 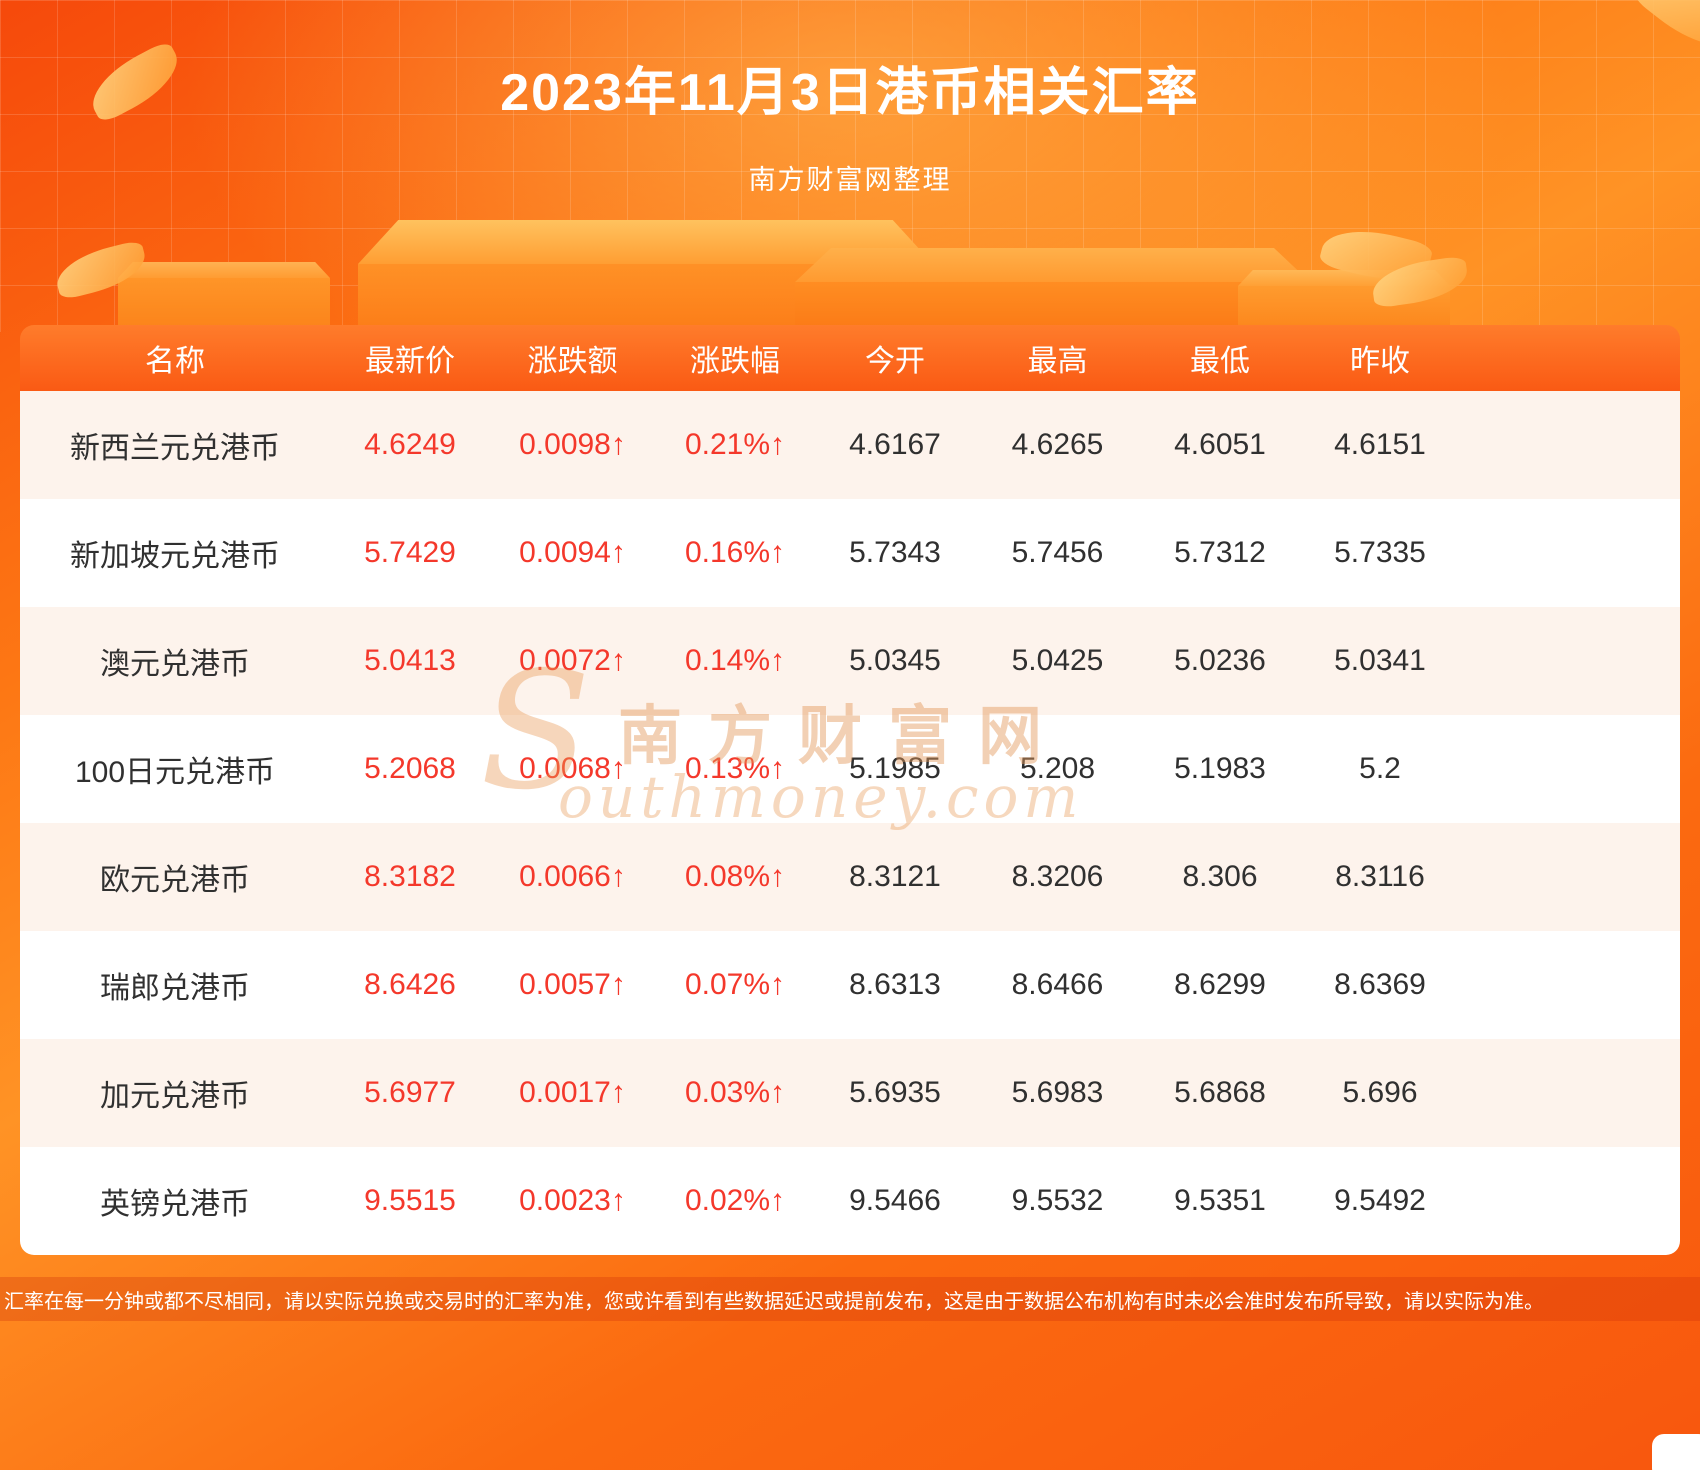 What do you see at coordinates (410, 876) in the screenshot?
I see `table-cell: 8.3182` at bounding box center [410, 876].